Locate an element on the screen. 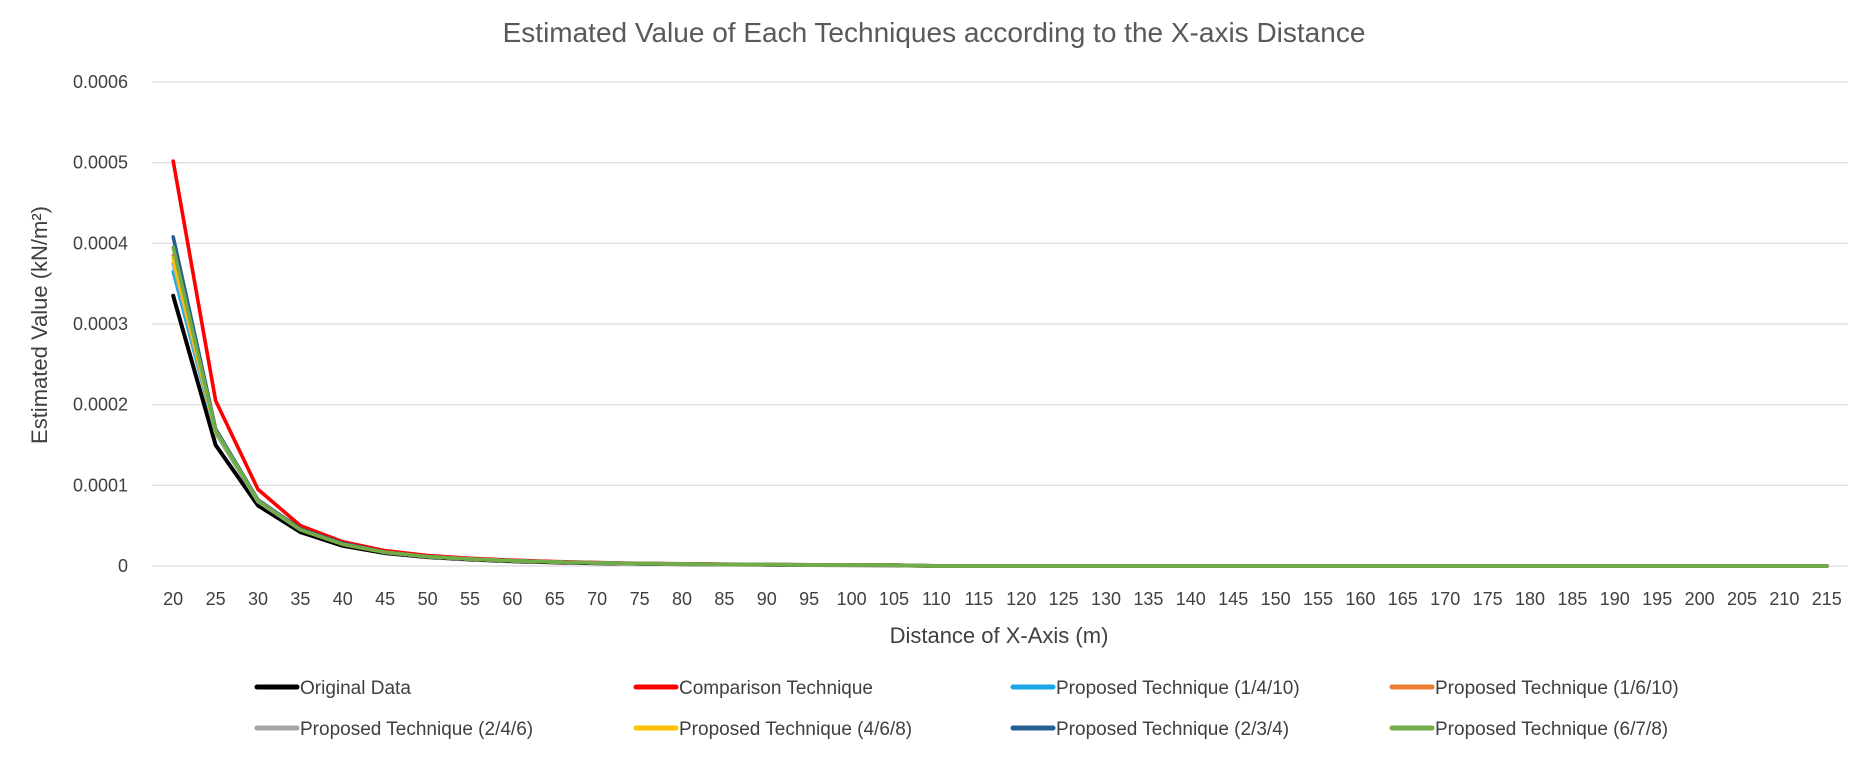  x-tick-label: 35 is located at coordinates (300, 599).